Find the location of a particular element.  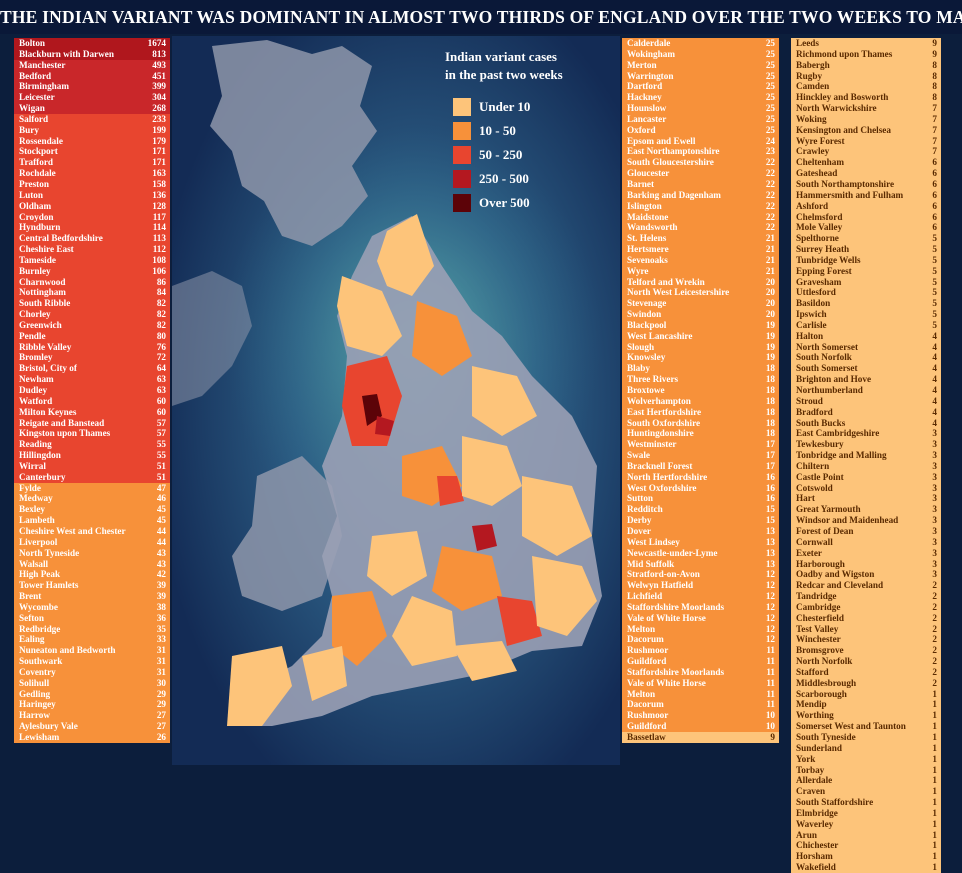

wales-shape is located at coordinates (287, 533).